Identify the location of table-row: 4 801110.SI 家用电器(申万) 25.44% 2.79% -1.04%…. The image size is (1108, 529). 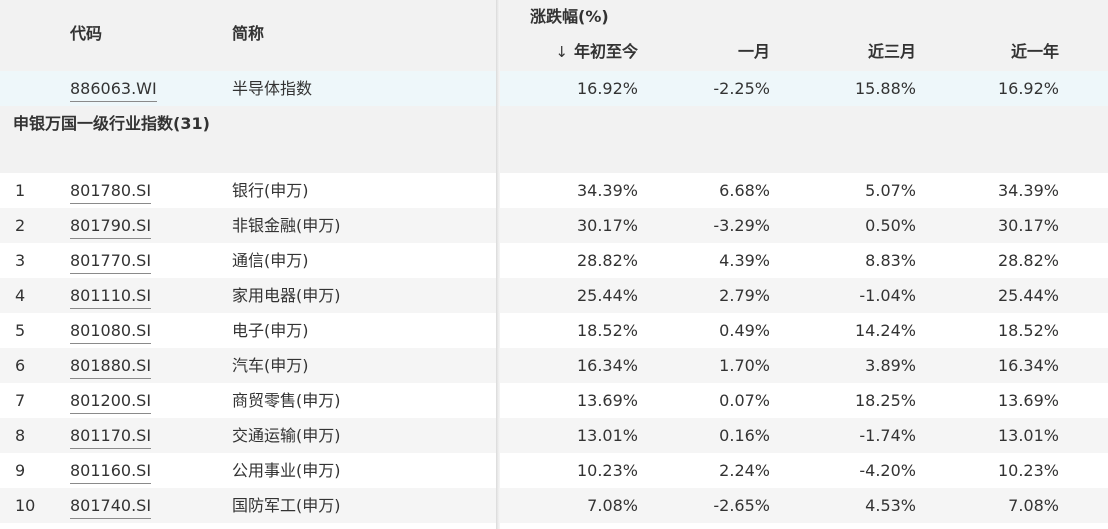
(554, 295).